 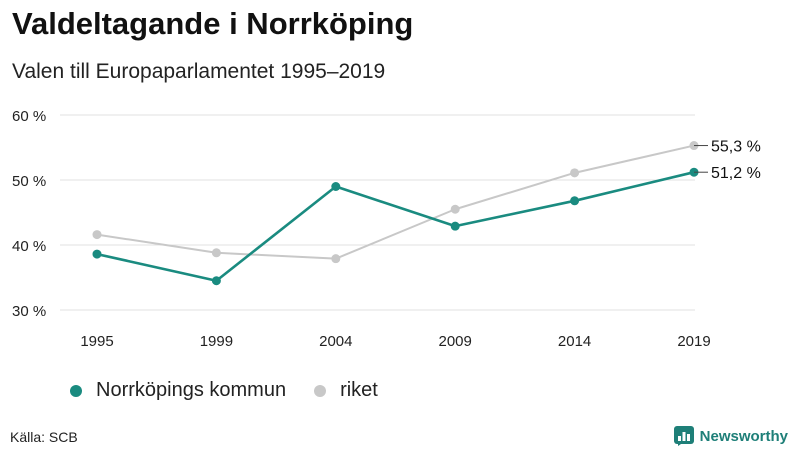 I want to click on end-labels: 55,3 % 51,2 %, so click(x=727, y=160).